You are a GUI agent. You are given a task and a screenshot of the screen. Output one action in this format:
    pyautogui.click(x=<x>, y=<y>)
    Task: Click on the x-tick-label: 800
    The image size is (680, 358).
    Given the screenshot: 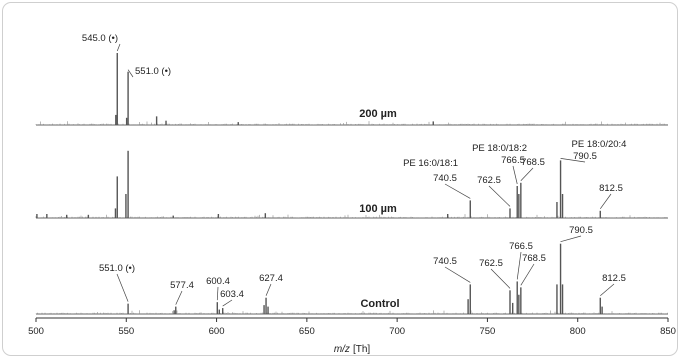 What is the action you would take?
    pyautogui.click(x=578, y=331)
    